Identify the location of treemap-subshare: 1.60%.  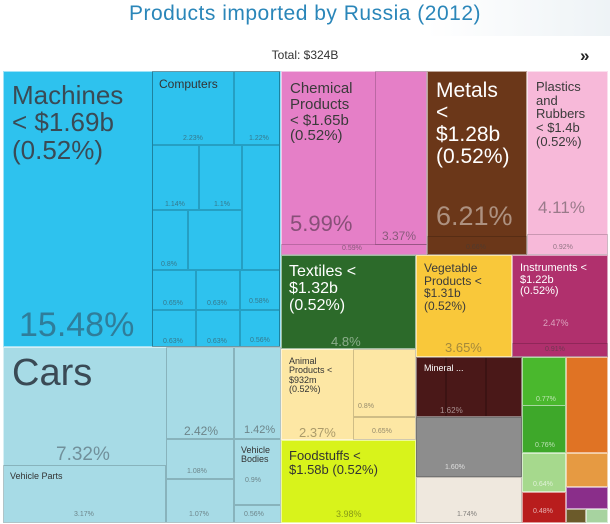
(455, 467).